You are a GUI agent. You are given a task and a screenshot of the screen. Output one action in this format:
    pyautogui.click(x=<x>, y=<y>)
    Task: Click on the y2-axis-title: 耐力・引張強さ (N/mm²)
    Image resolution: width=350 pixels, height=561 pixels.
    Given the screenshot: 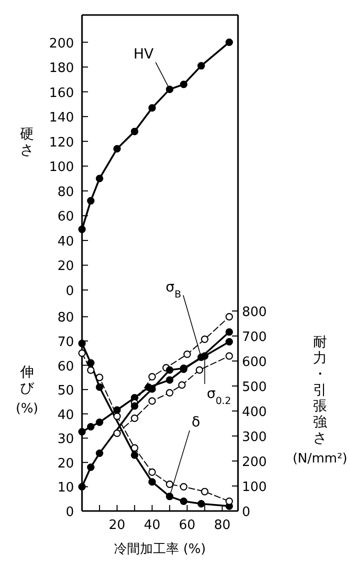 What is the action you would take?
    pyautogui.click(x=320, y=400)
    